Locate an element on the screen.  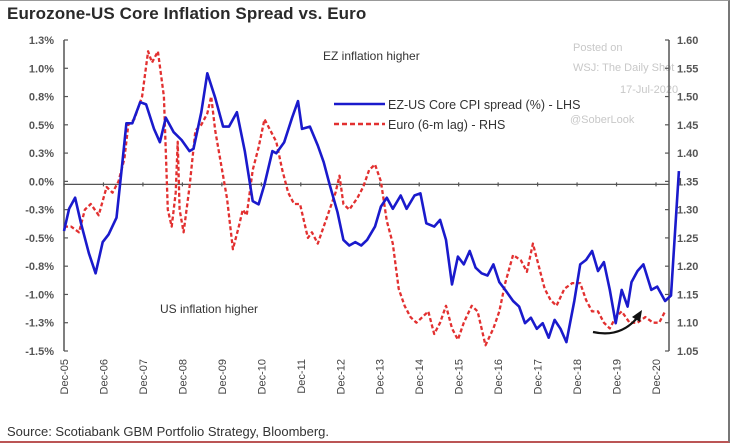
annotation-ez-higher: EZ inflation higher is located at coordinates (371, 56).